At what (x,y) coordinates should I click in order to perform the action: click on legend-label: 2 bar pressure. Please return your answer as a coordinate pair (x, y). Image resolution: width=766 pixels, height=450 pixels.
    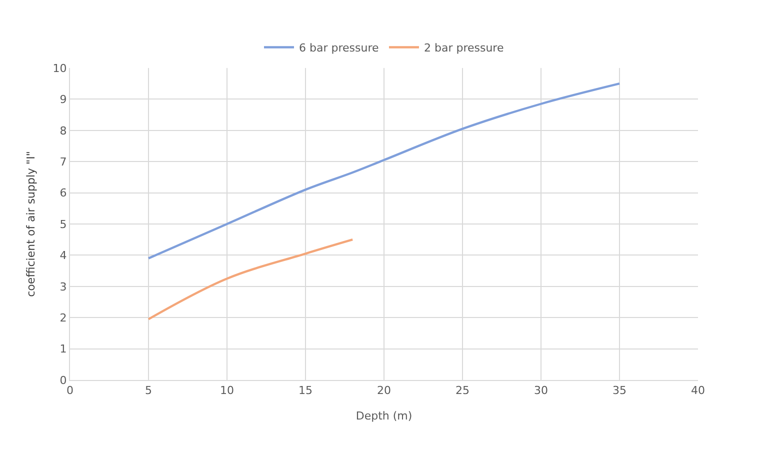
    Looking at the image, I should click on (464, 48).